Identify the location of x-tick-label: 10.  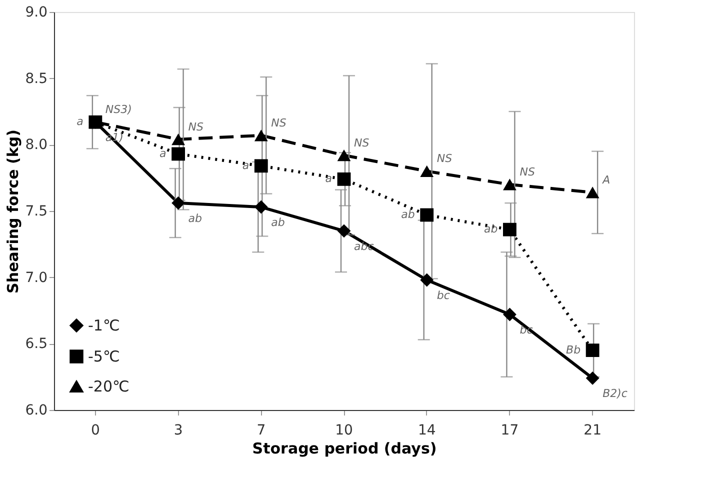
(344, 430).